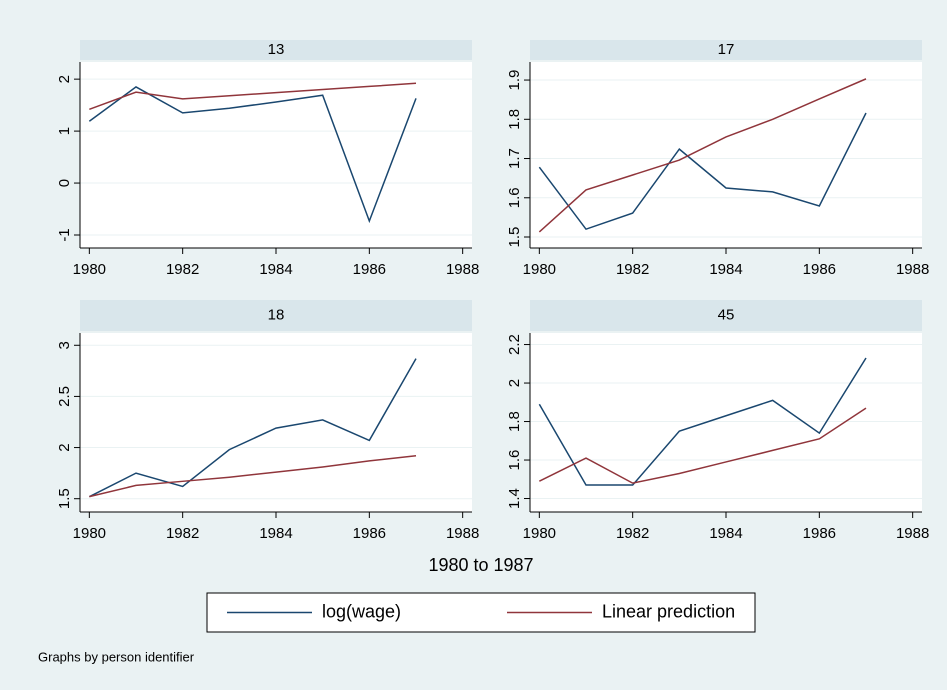 The height and width of the screenshot is (690, 947). I want to click on panel-title: 45, so click(726, 314).